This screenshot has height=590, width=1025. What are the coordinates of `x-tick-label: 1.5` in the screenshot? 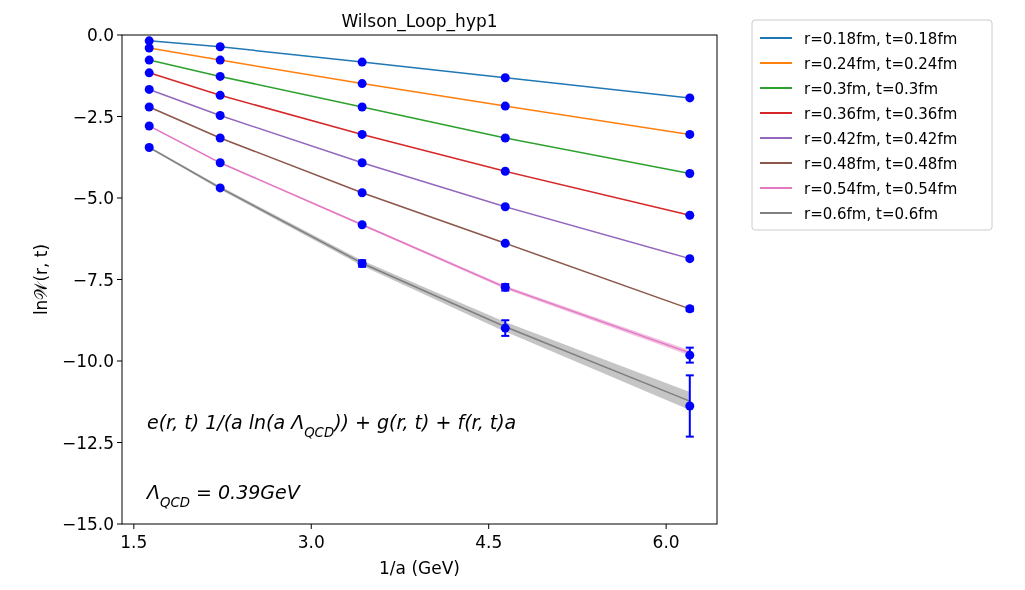 It's located at (134, 542).